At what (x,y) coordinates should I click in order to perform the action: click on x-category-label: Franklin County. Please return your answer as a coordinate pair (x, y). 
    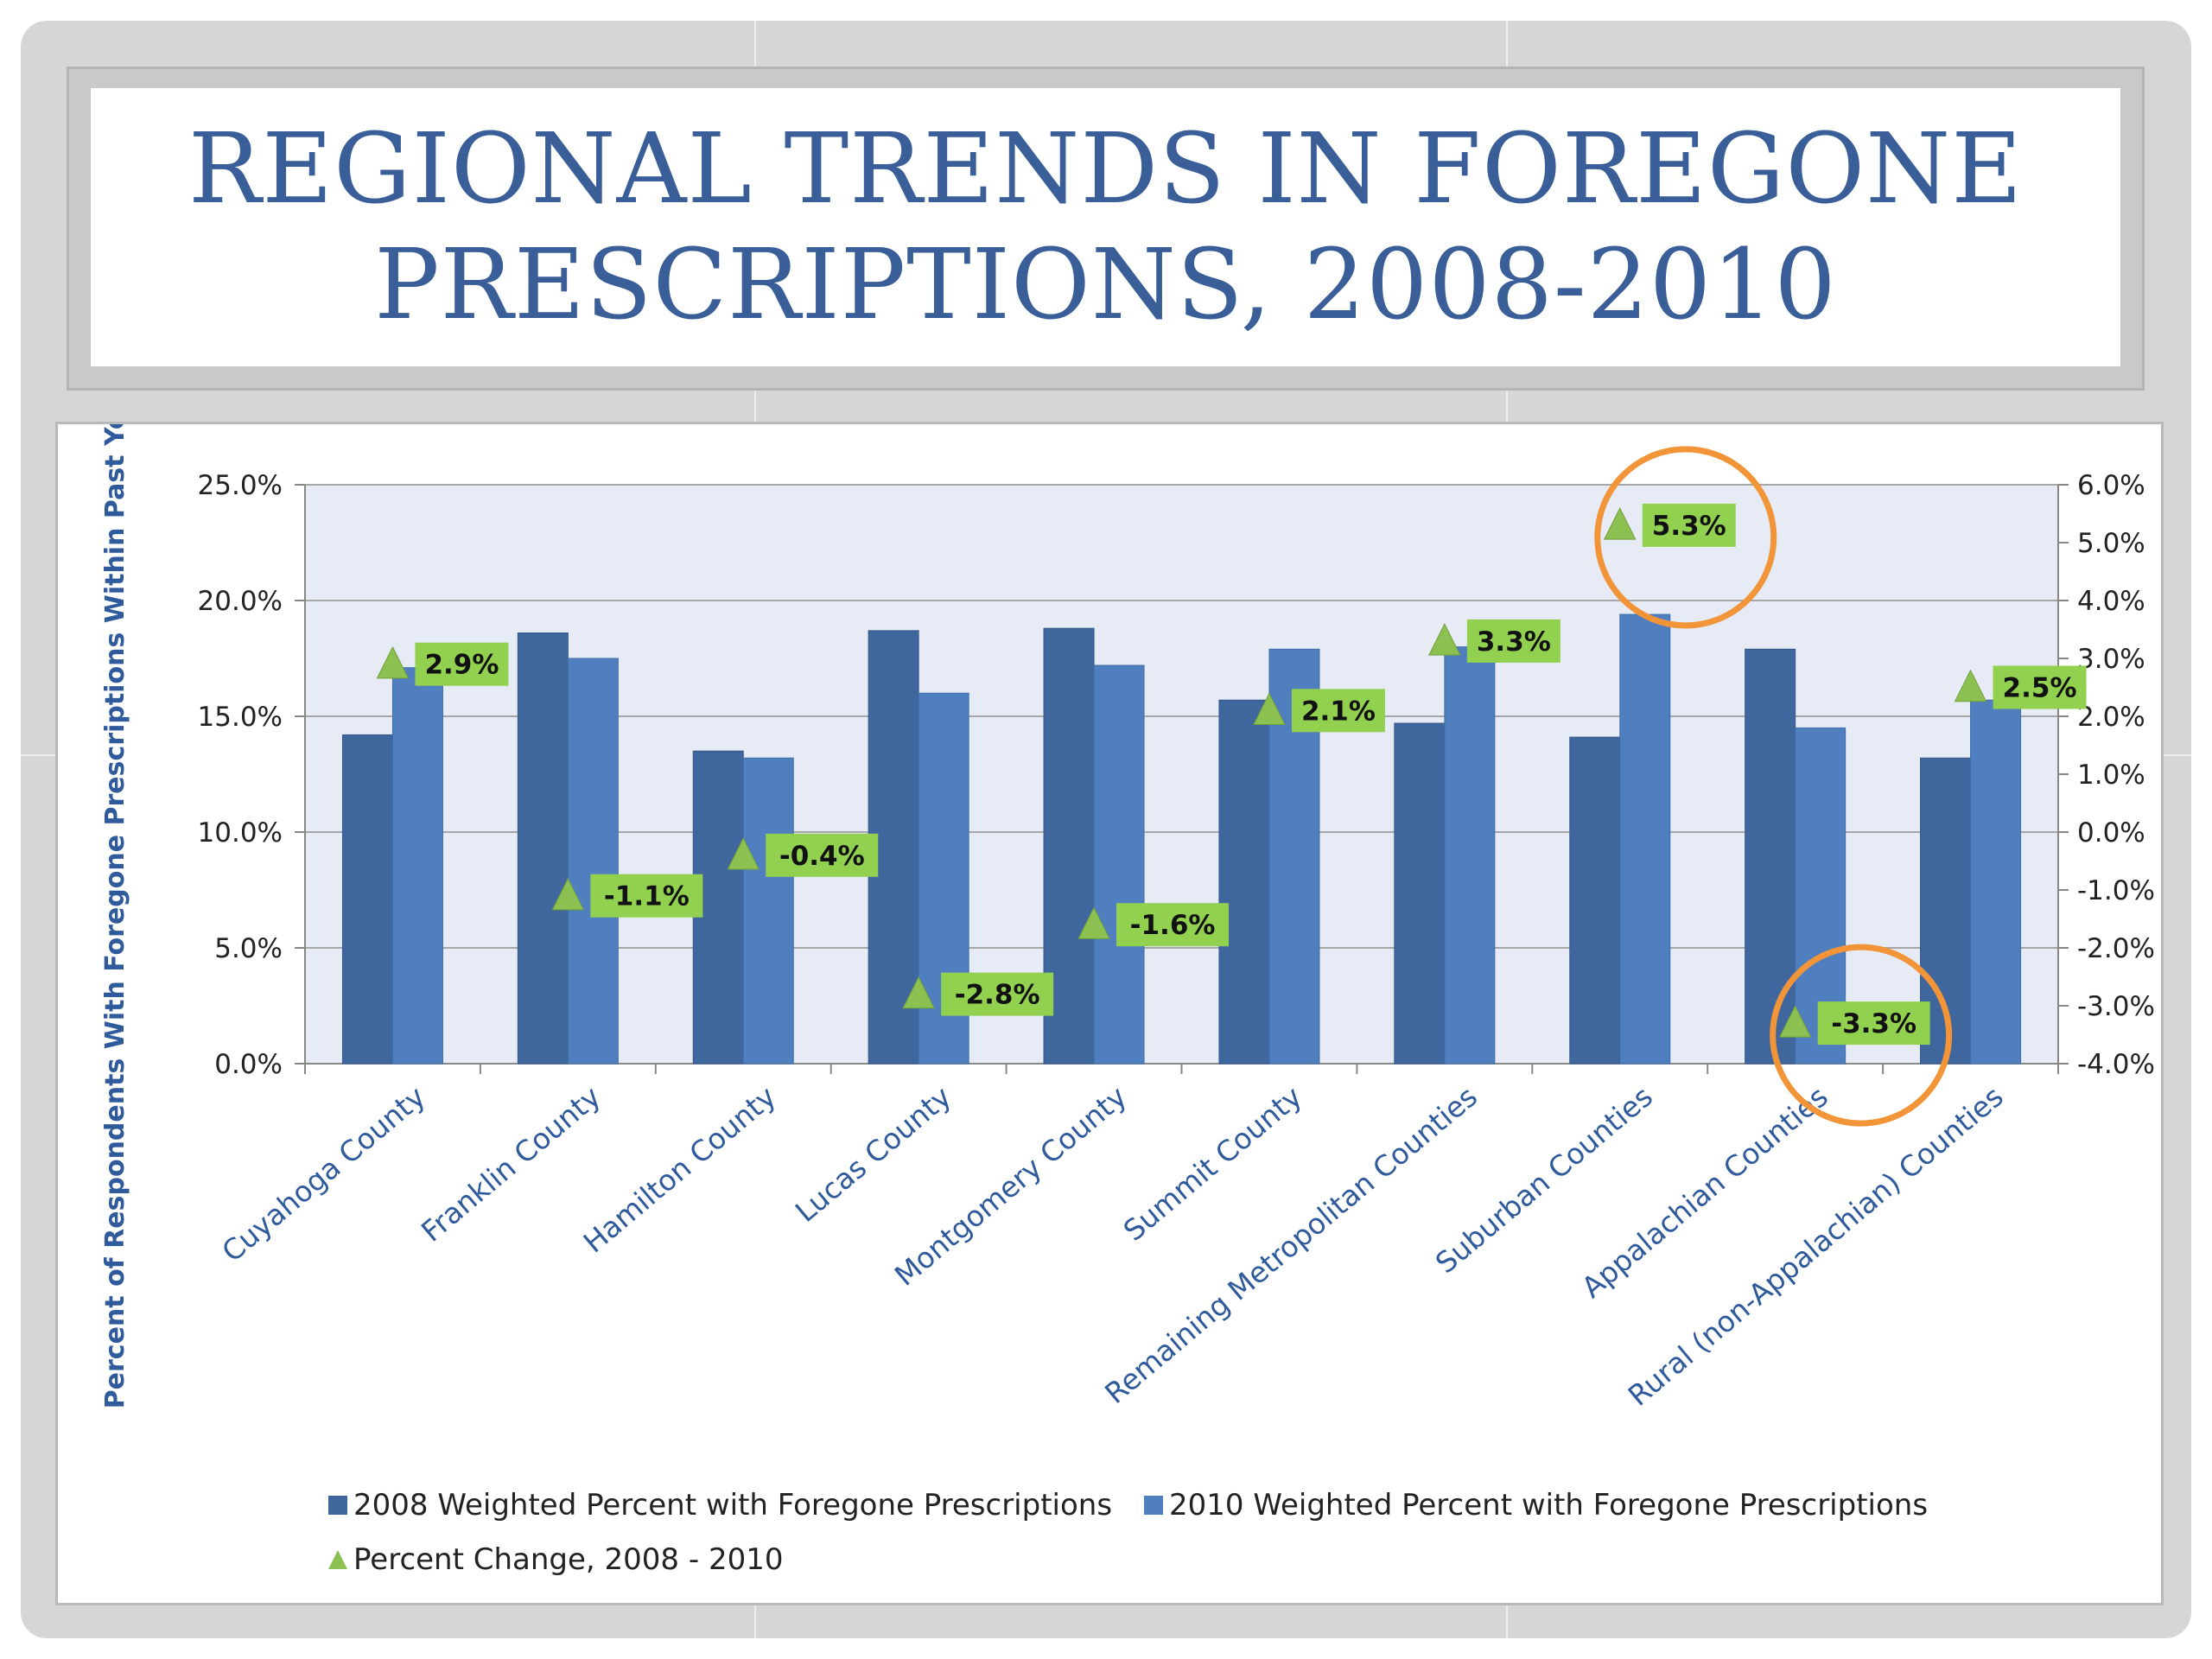
    Looking at the image, I should click on (511, 1164).